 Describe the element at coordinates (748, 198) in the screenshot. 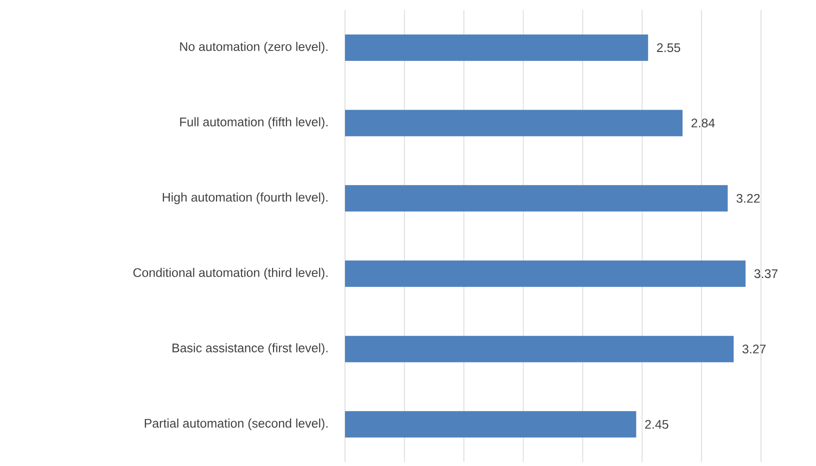

I see `data-label: 3.22` at that location.